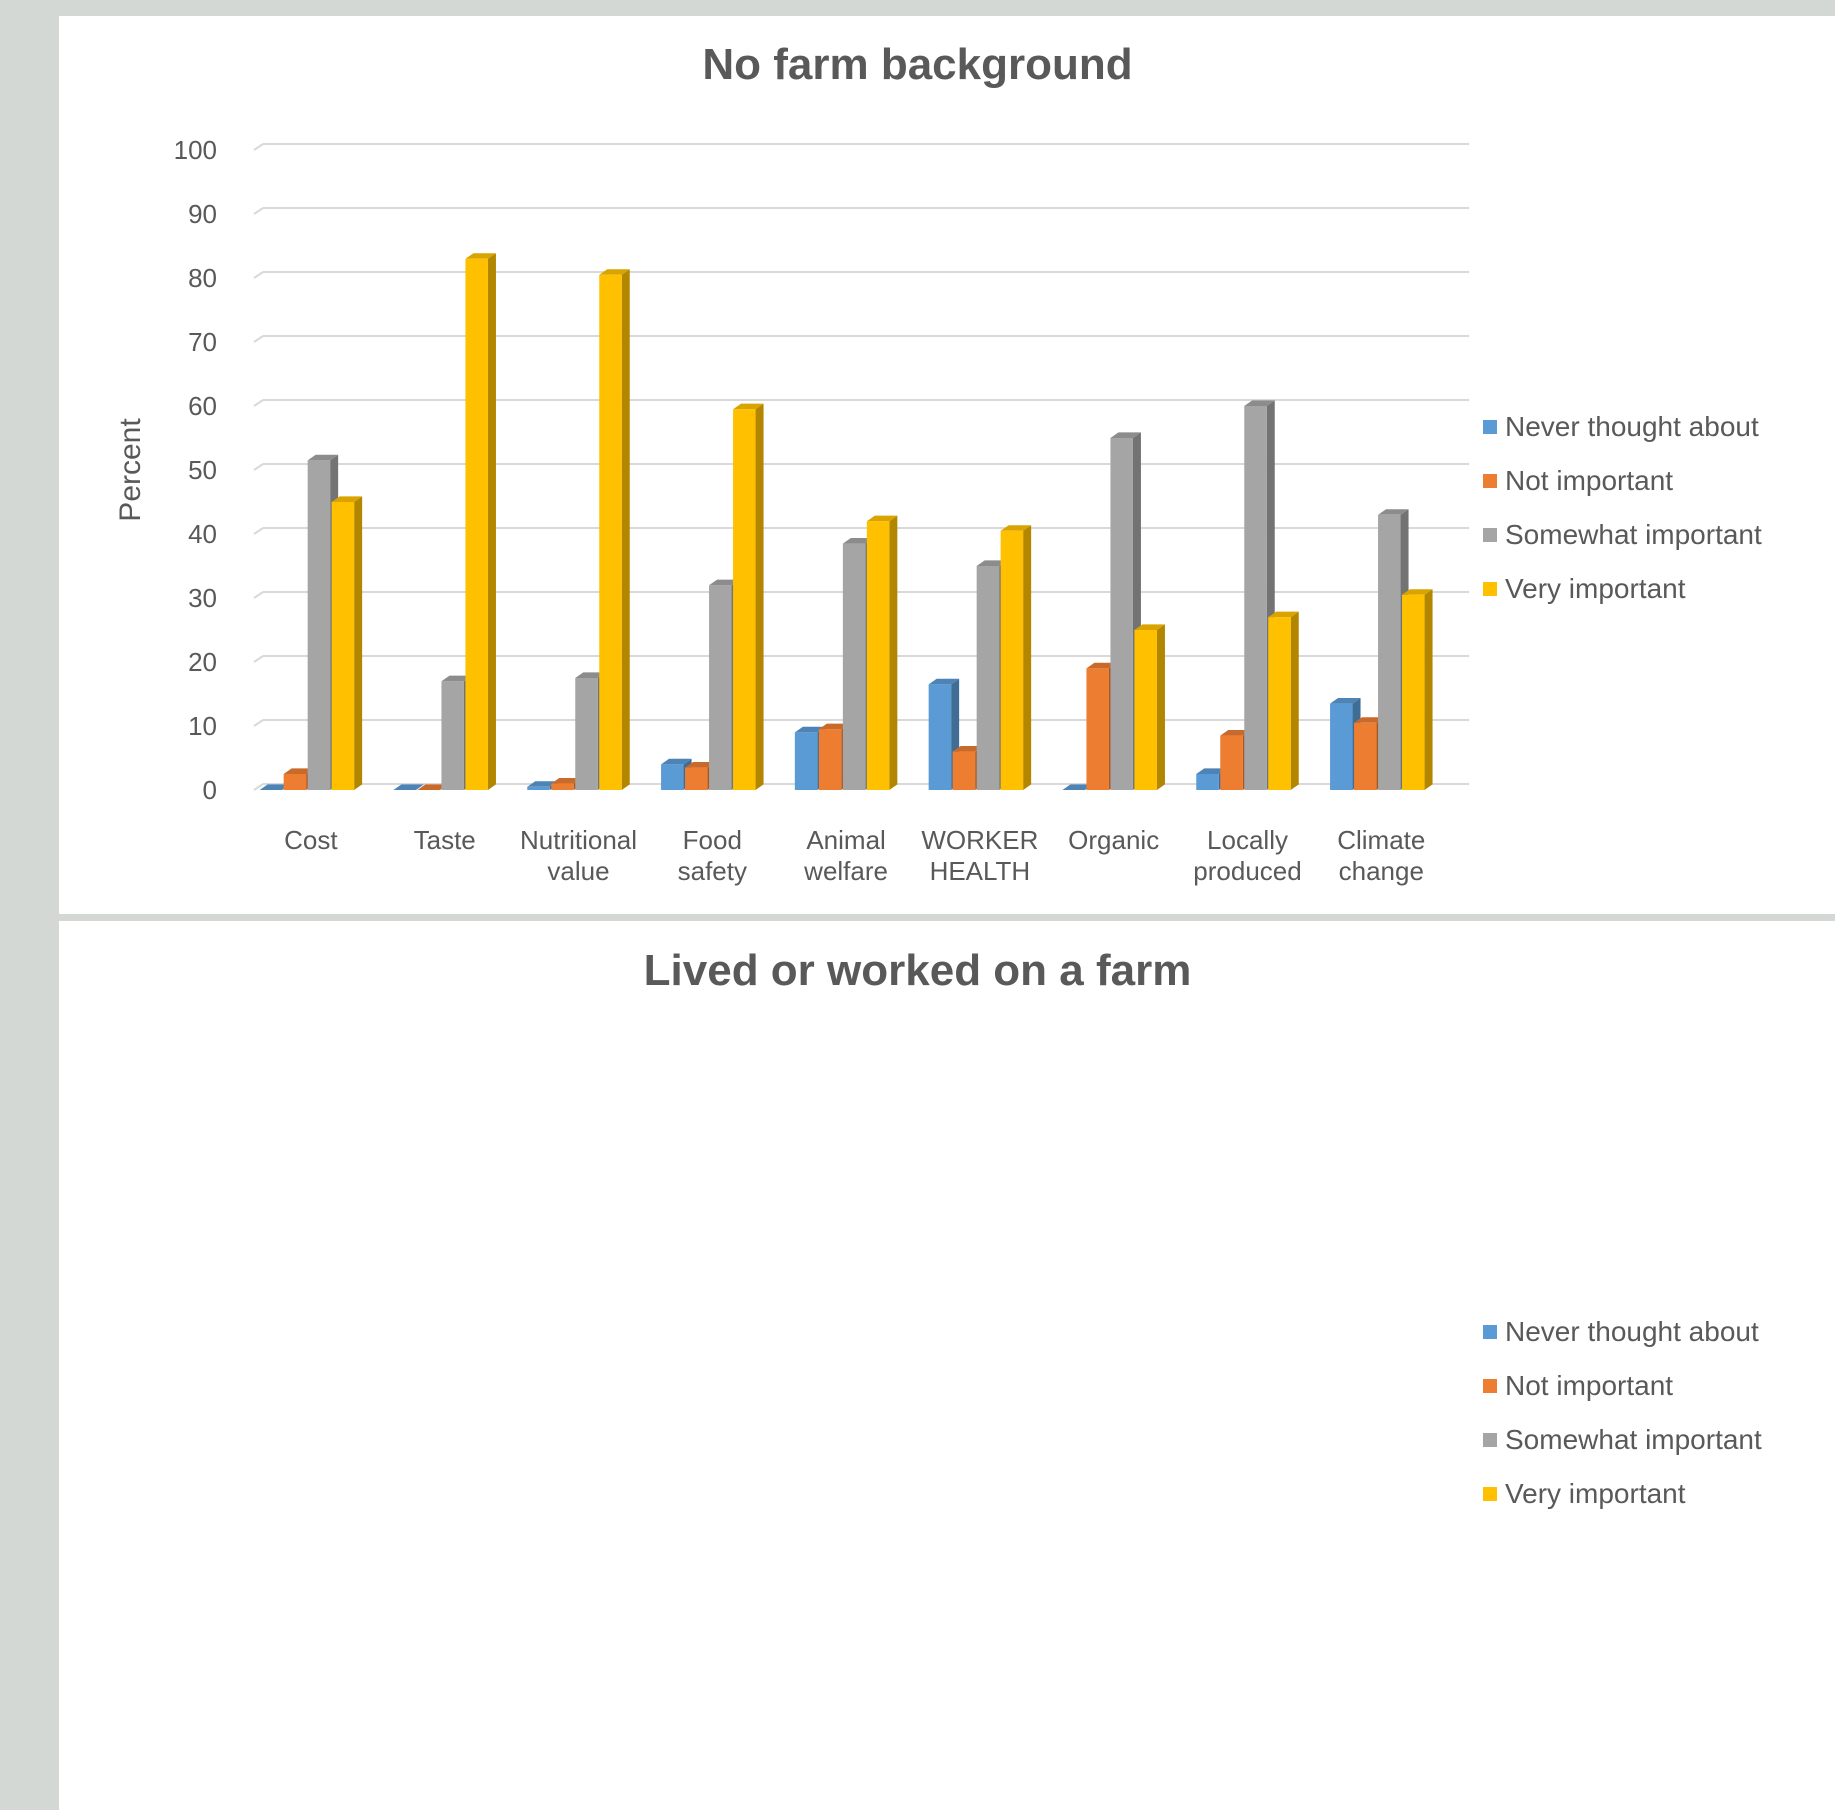  I want to click on x-tick-label: change, so click(1381, 871).